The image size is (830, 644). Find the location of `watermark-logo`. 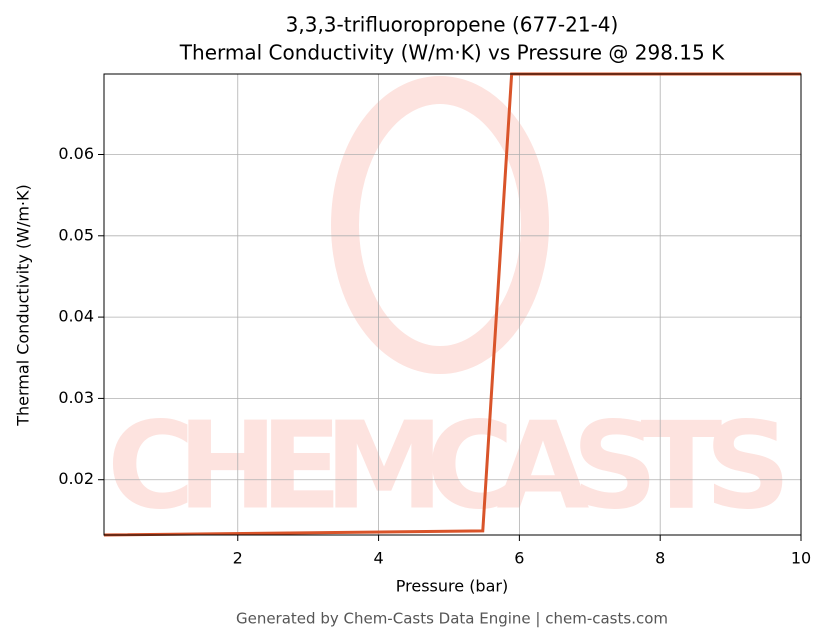

watermark-logo is located at coordinates (440, 225).